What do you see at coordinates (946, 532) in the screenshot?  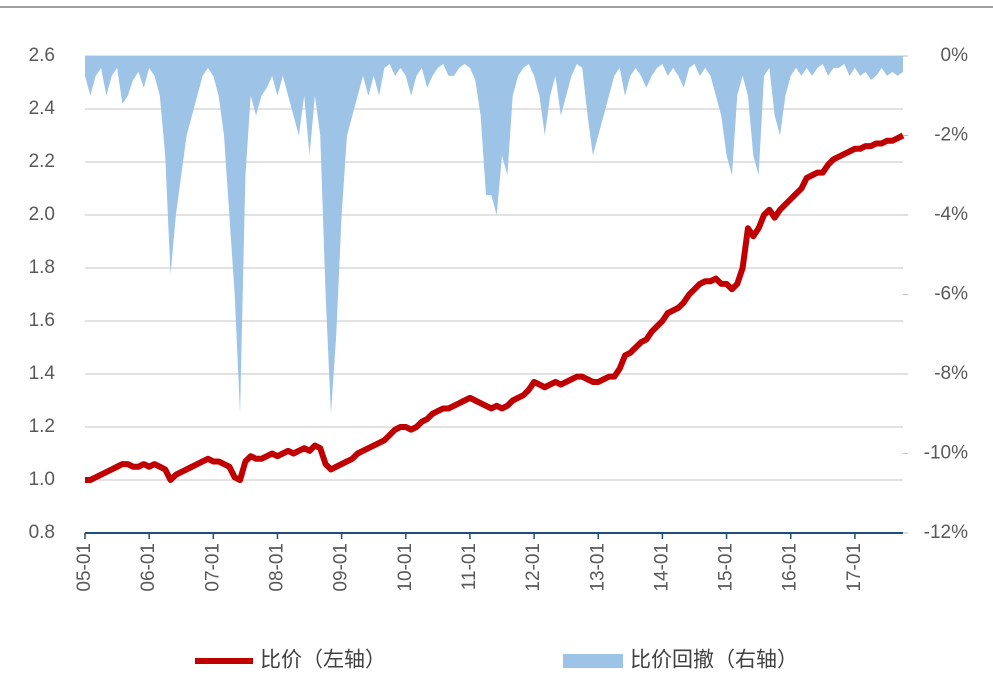 I see `y2-tick-label: -12%` at bounding box center [946, 532].